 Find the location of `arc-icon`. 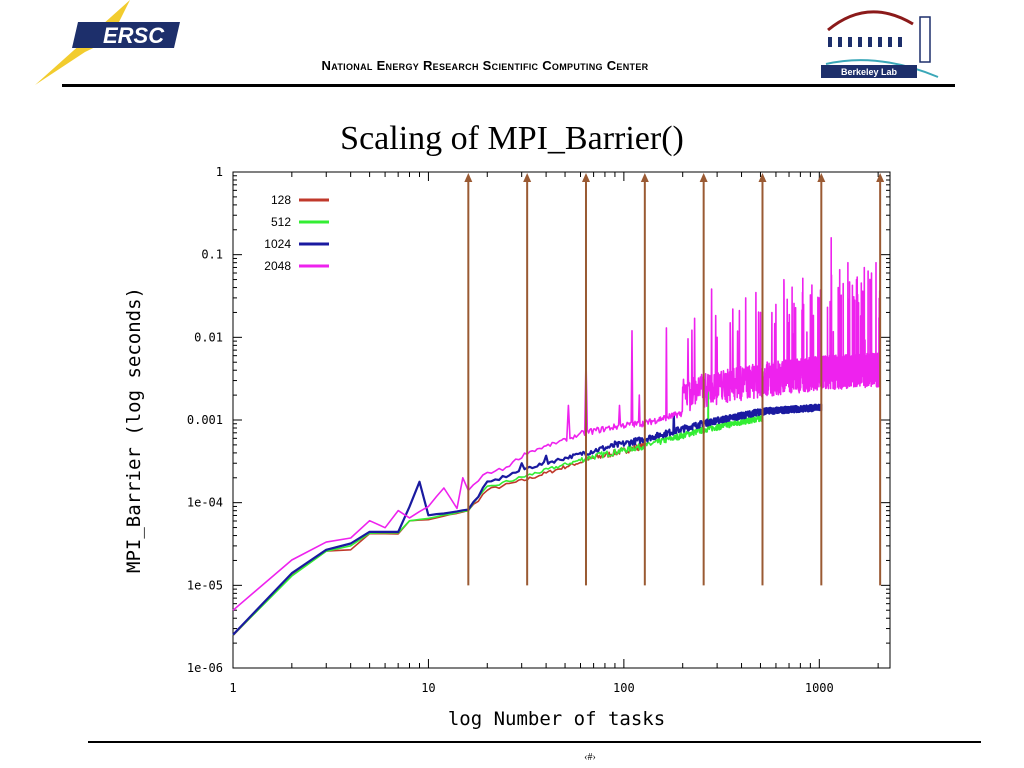

arc-icon is located at coordinates (870, 21).